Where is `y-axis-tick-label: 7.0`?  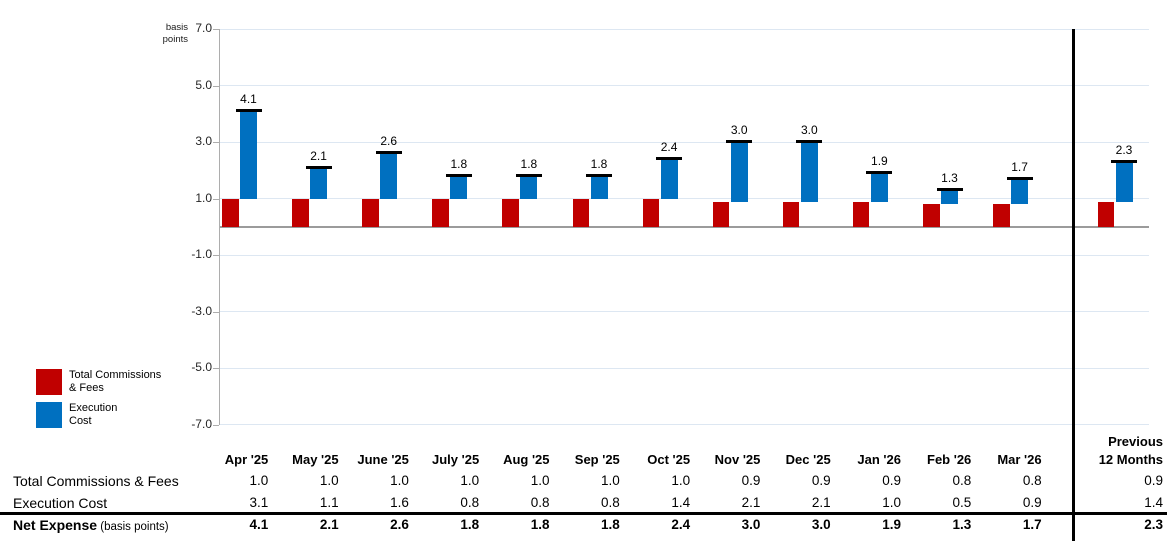 y-axis-tick-label: 7.0 is located at coordinates (203, 28).